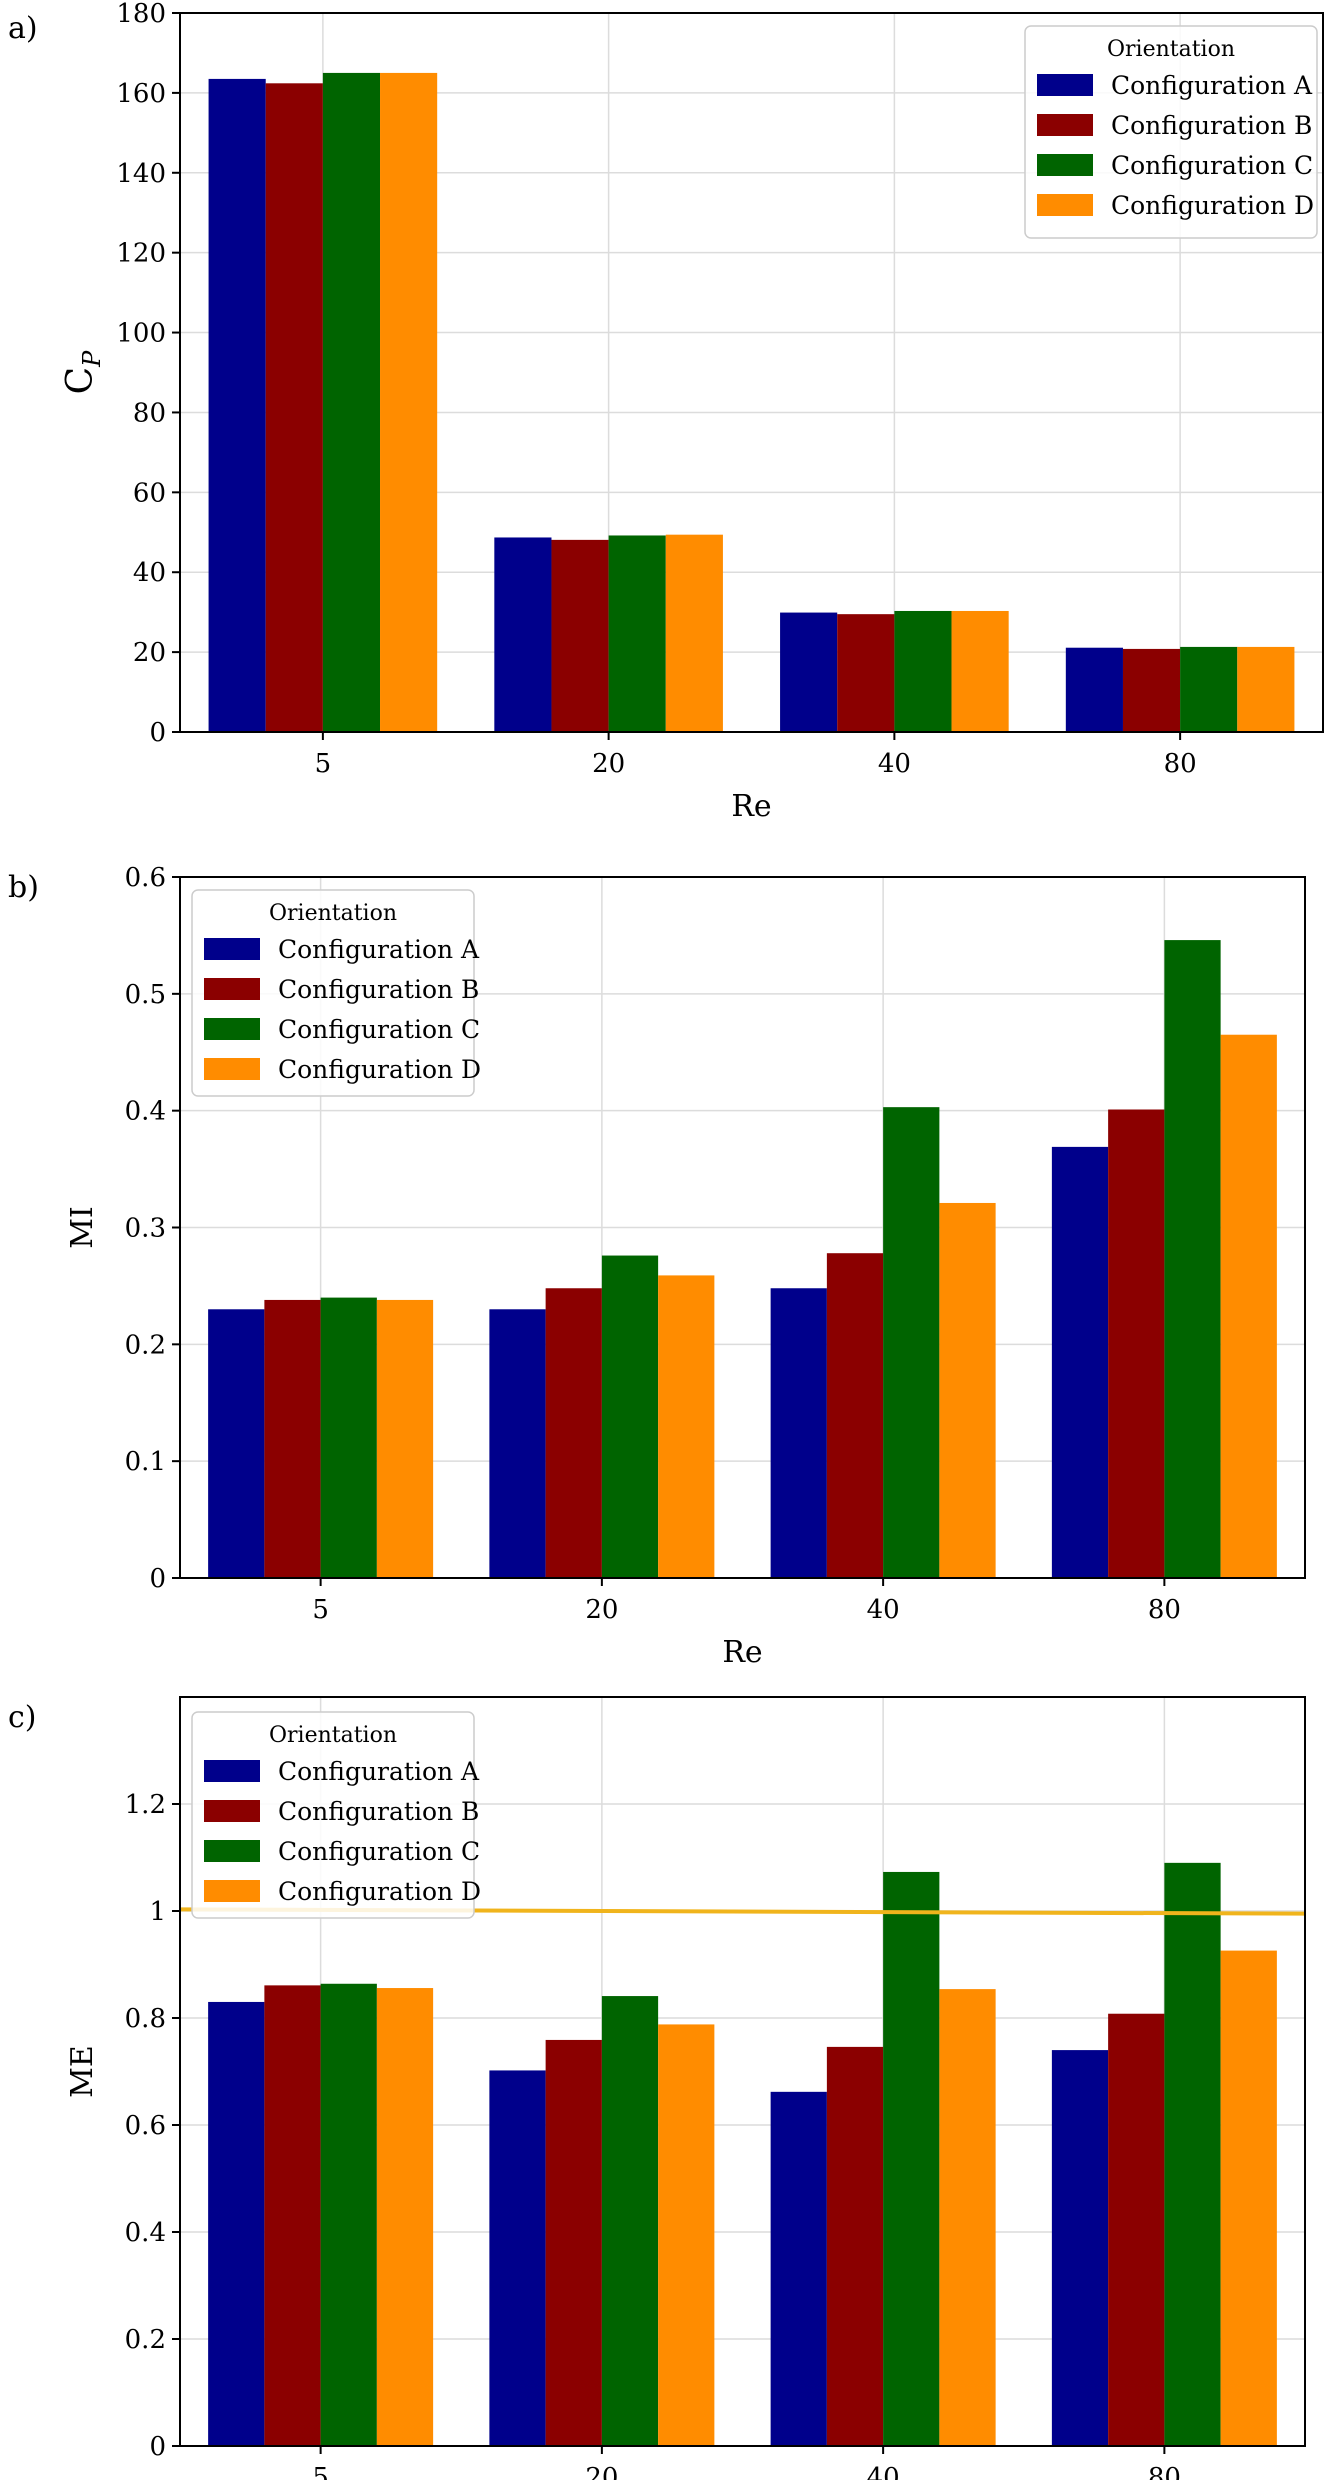  I want to click on panel-label: c), so click(22, 1717).